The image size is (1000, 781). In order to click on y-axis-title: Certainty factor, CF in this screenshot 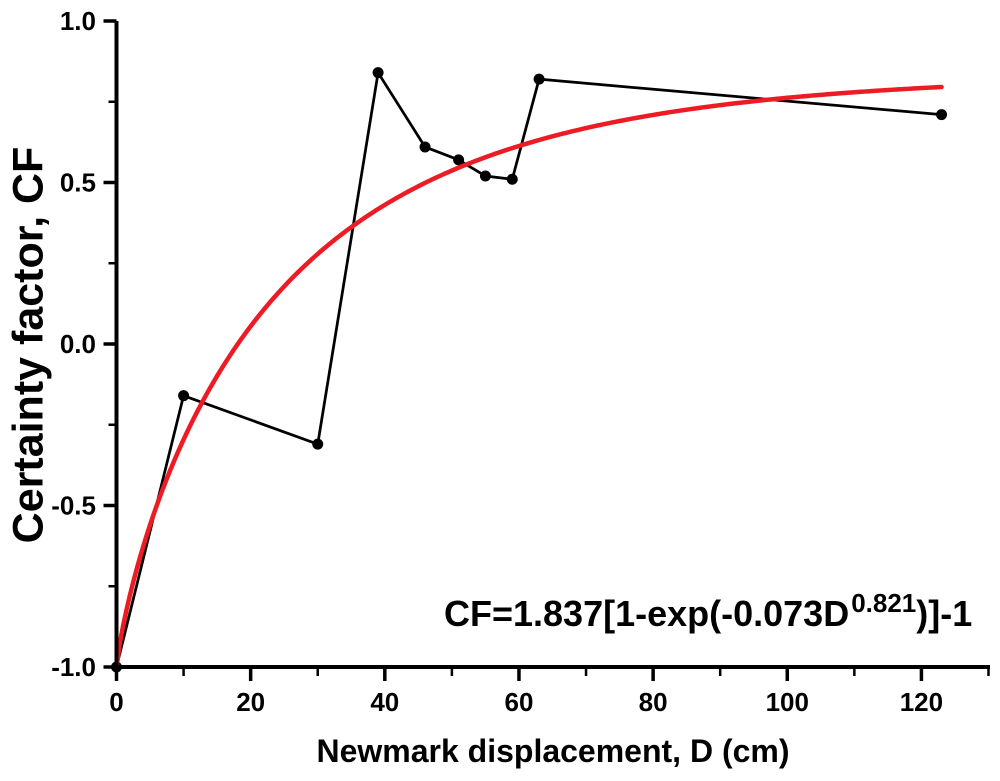, I will do `click(28, 345)`.